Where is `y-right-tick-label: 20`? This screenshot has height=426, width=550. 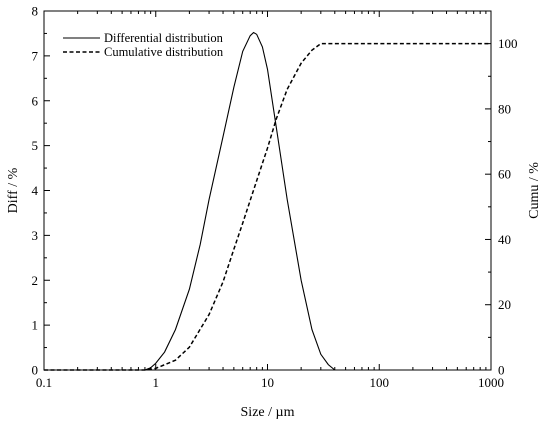 y-right-tick-label: 20 is located at coordinates (504, 304).